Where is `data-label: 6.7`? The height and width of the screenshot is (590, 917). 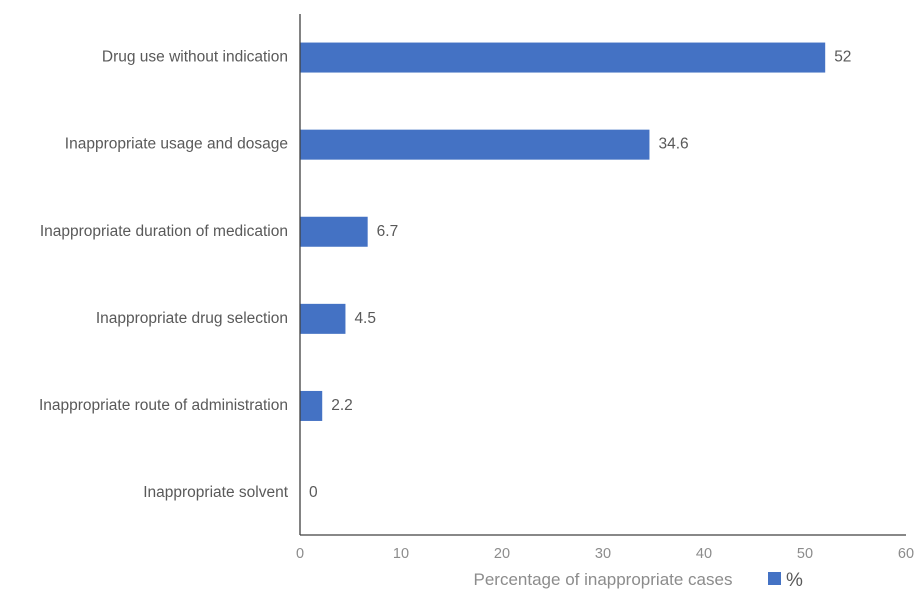
data-label: 6.7 is located at coordinates (388, 231).